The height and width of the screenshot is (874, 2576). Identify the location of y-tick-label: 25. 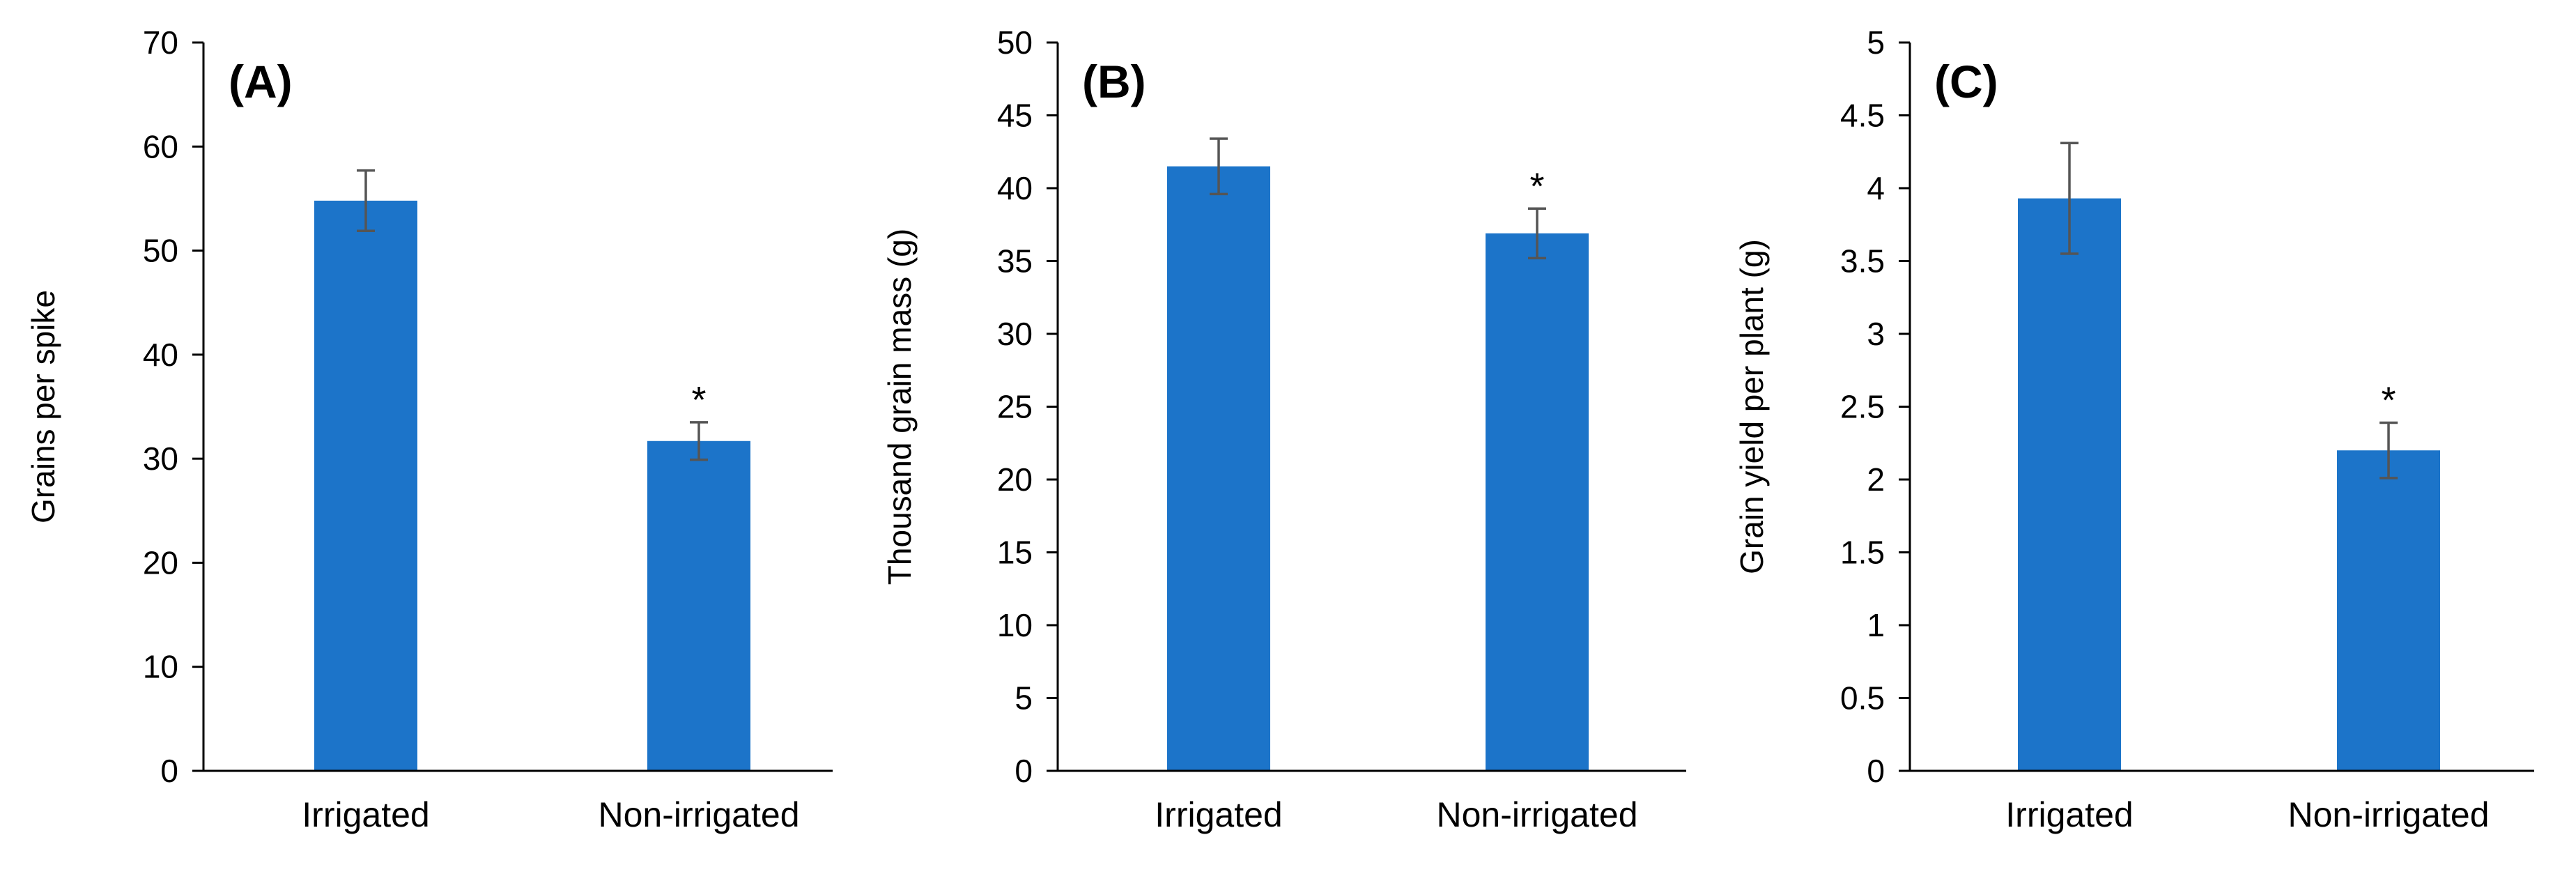
(1015, 407).